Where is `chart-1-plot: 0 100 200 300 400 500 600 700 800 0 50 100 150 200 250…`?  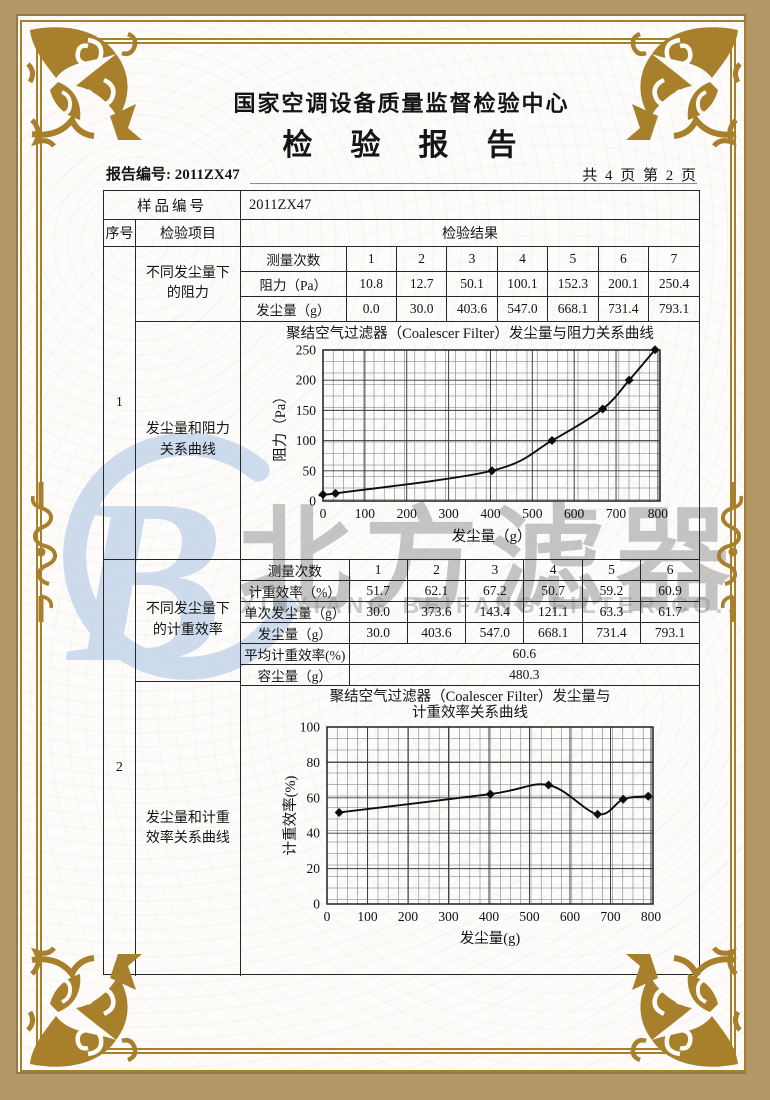 chart-1-plot: 0 100 200 300 400 500 600 700 800 0 50 100 150 200 250… is located at coordinates (470, 444).